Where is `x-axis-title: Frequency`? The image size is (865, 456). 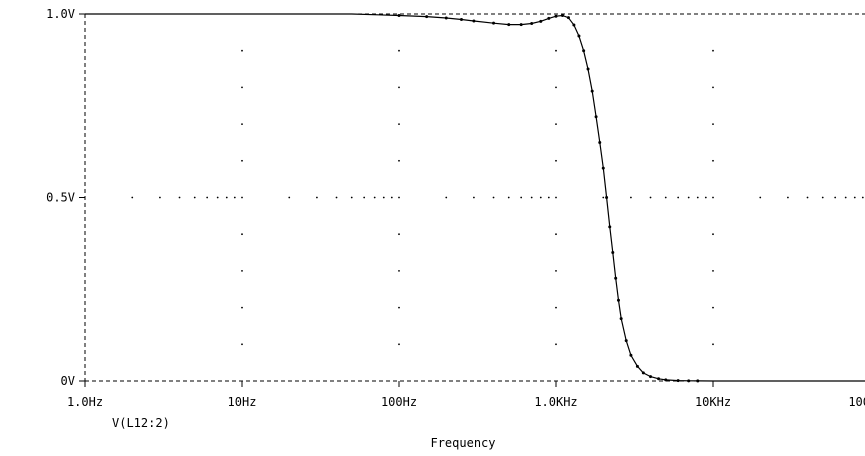 x-axis-title: Frequency is located at coordinates (462, 443).